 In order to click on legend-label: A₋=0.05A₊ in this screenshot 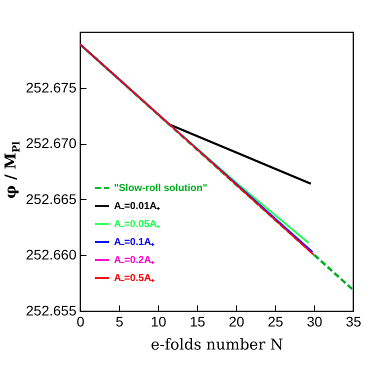, I will do `click(137, 224)`.